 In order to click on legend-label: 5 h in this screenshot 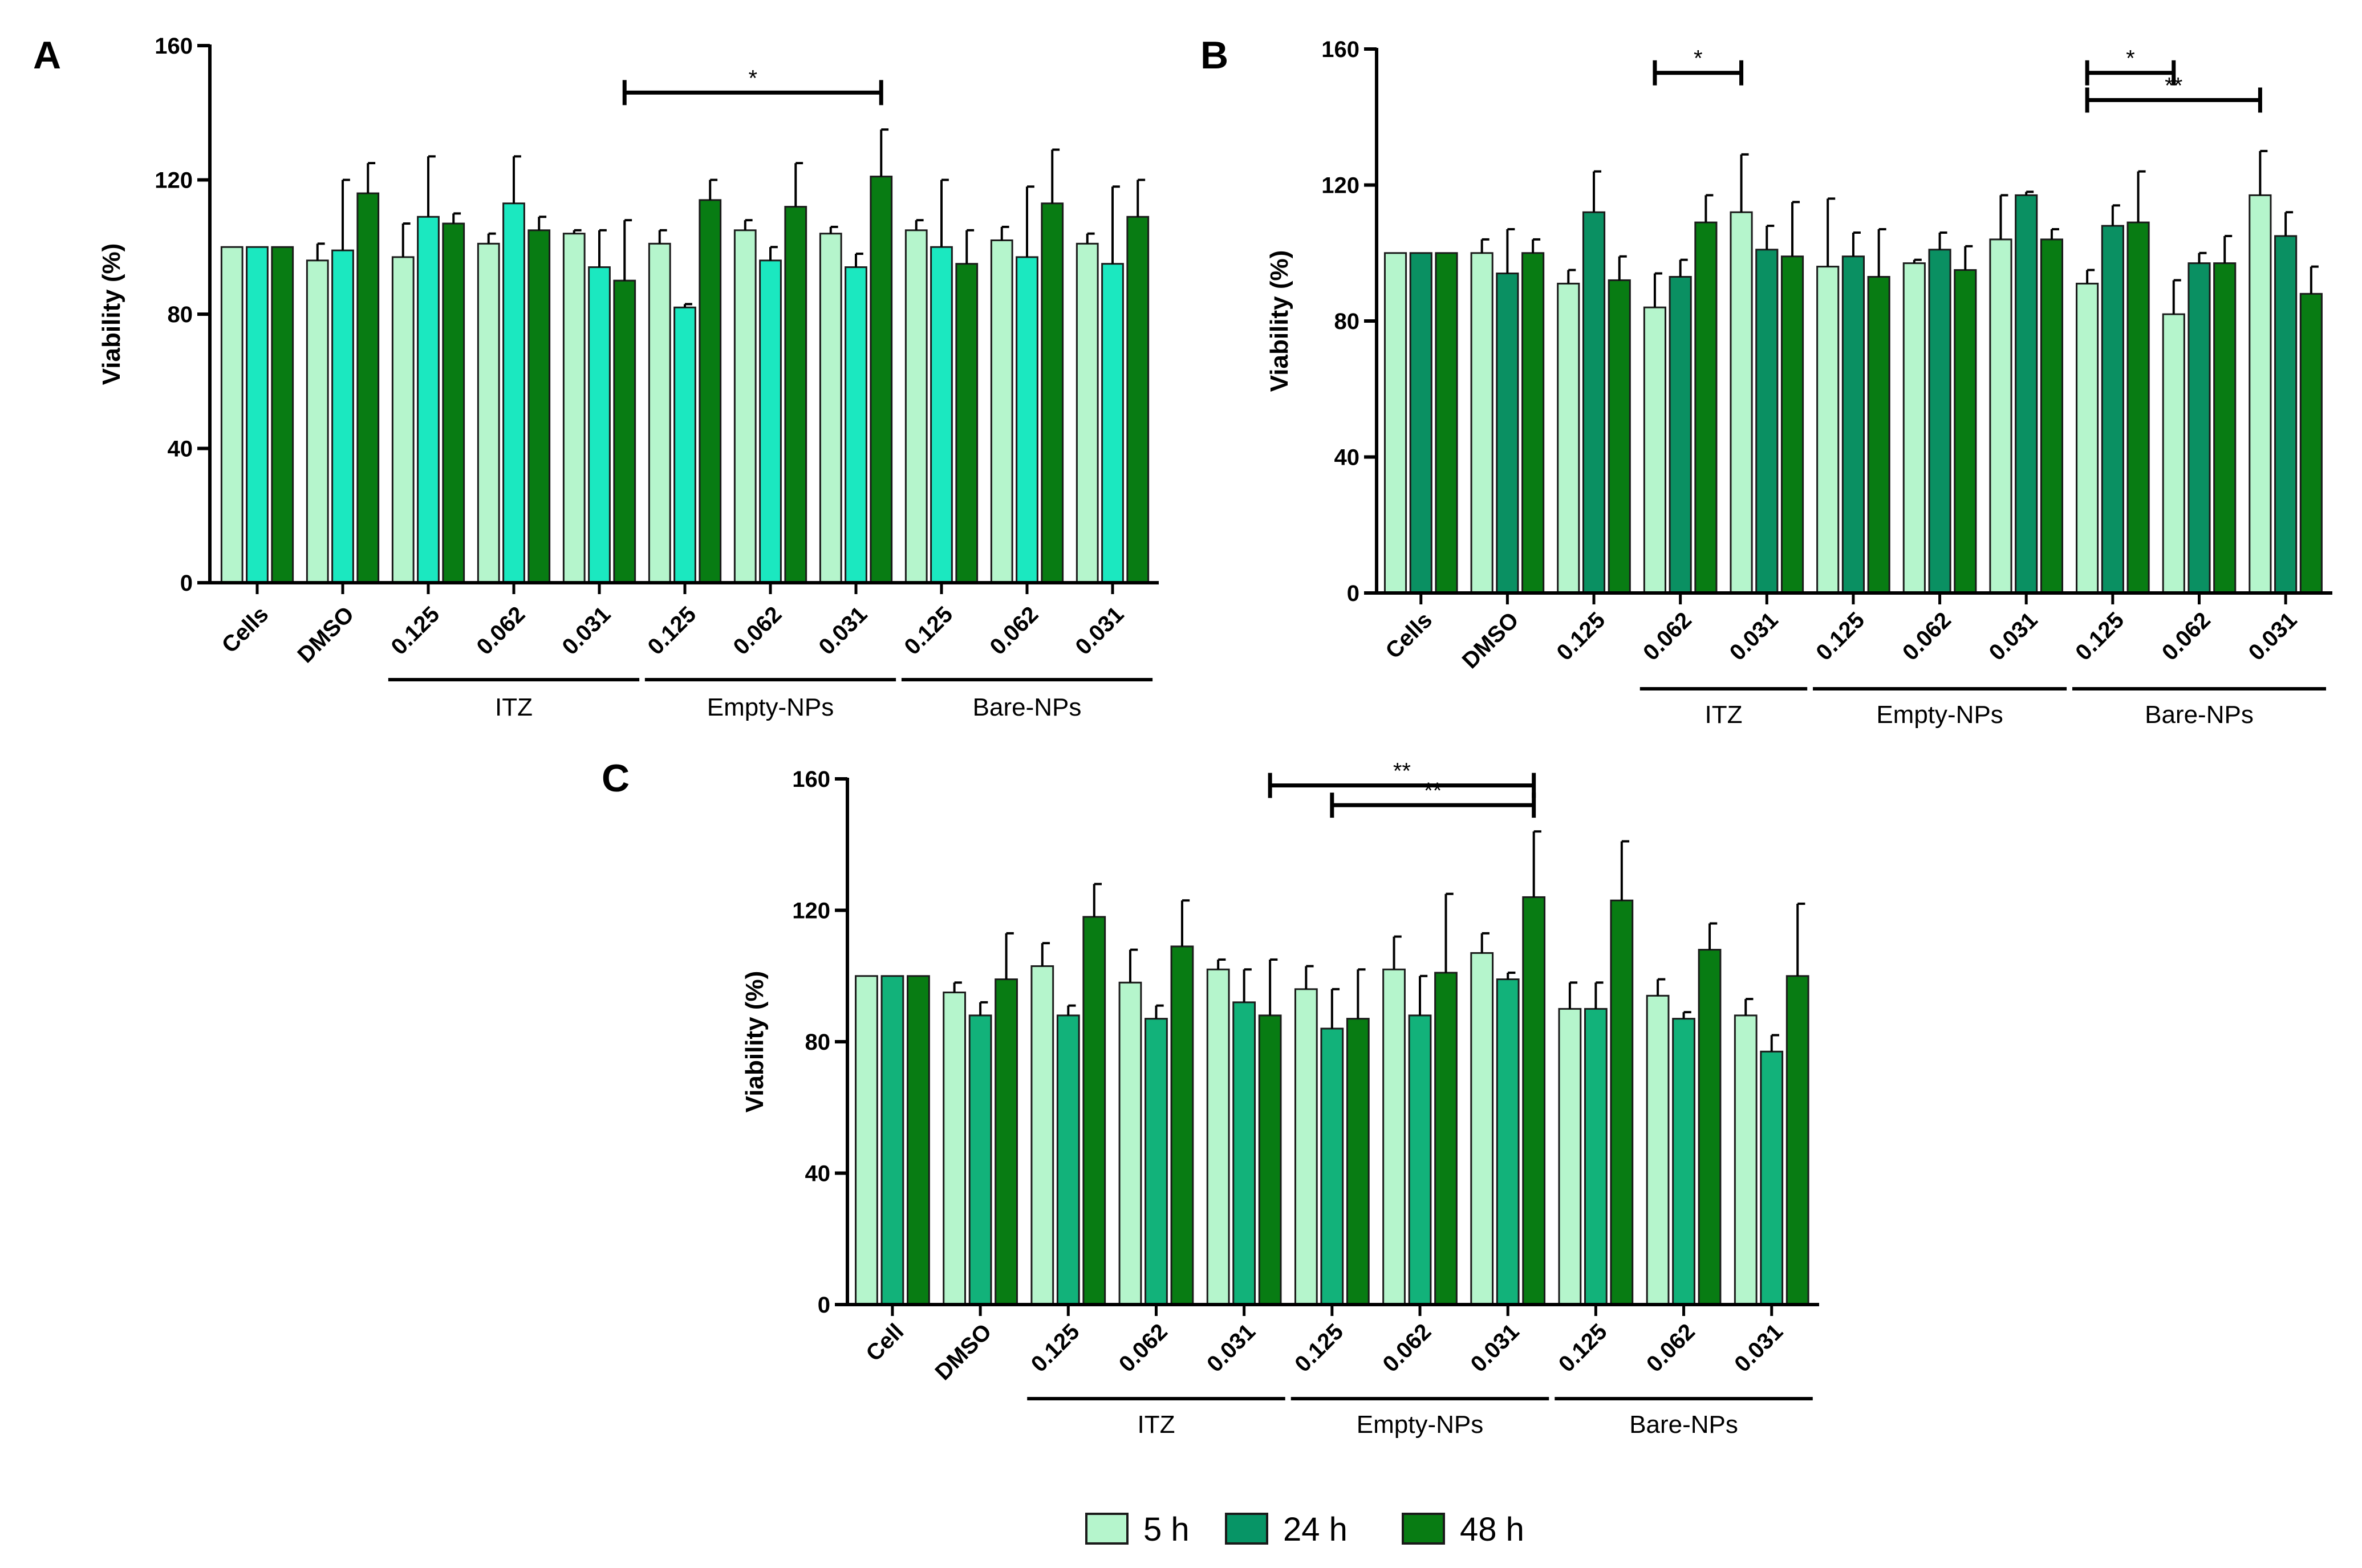, I will do `click(1167, 1529)`.